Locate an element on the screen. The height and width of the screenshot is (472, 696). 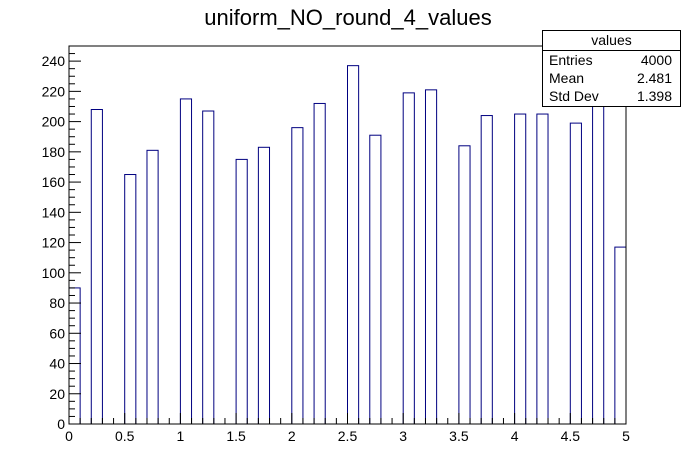
stats-title: values is located at coordinates (611, 41).